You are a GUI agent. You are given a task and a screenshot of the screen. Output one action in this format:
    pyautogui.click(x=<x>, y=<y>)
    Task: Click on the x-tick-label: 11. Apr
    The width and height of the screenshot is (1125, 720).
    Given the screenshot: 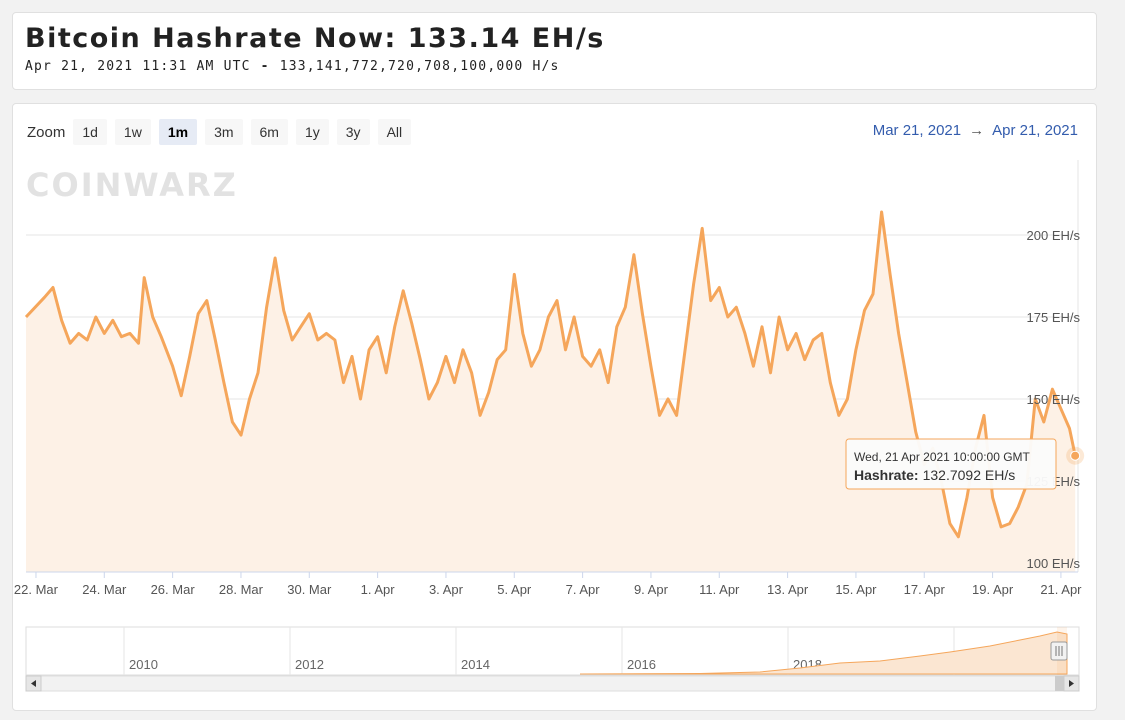 What is the action you would take?
    pyautogui.click(x=719, y=589)
    